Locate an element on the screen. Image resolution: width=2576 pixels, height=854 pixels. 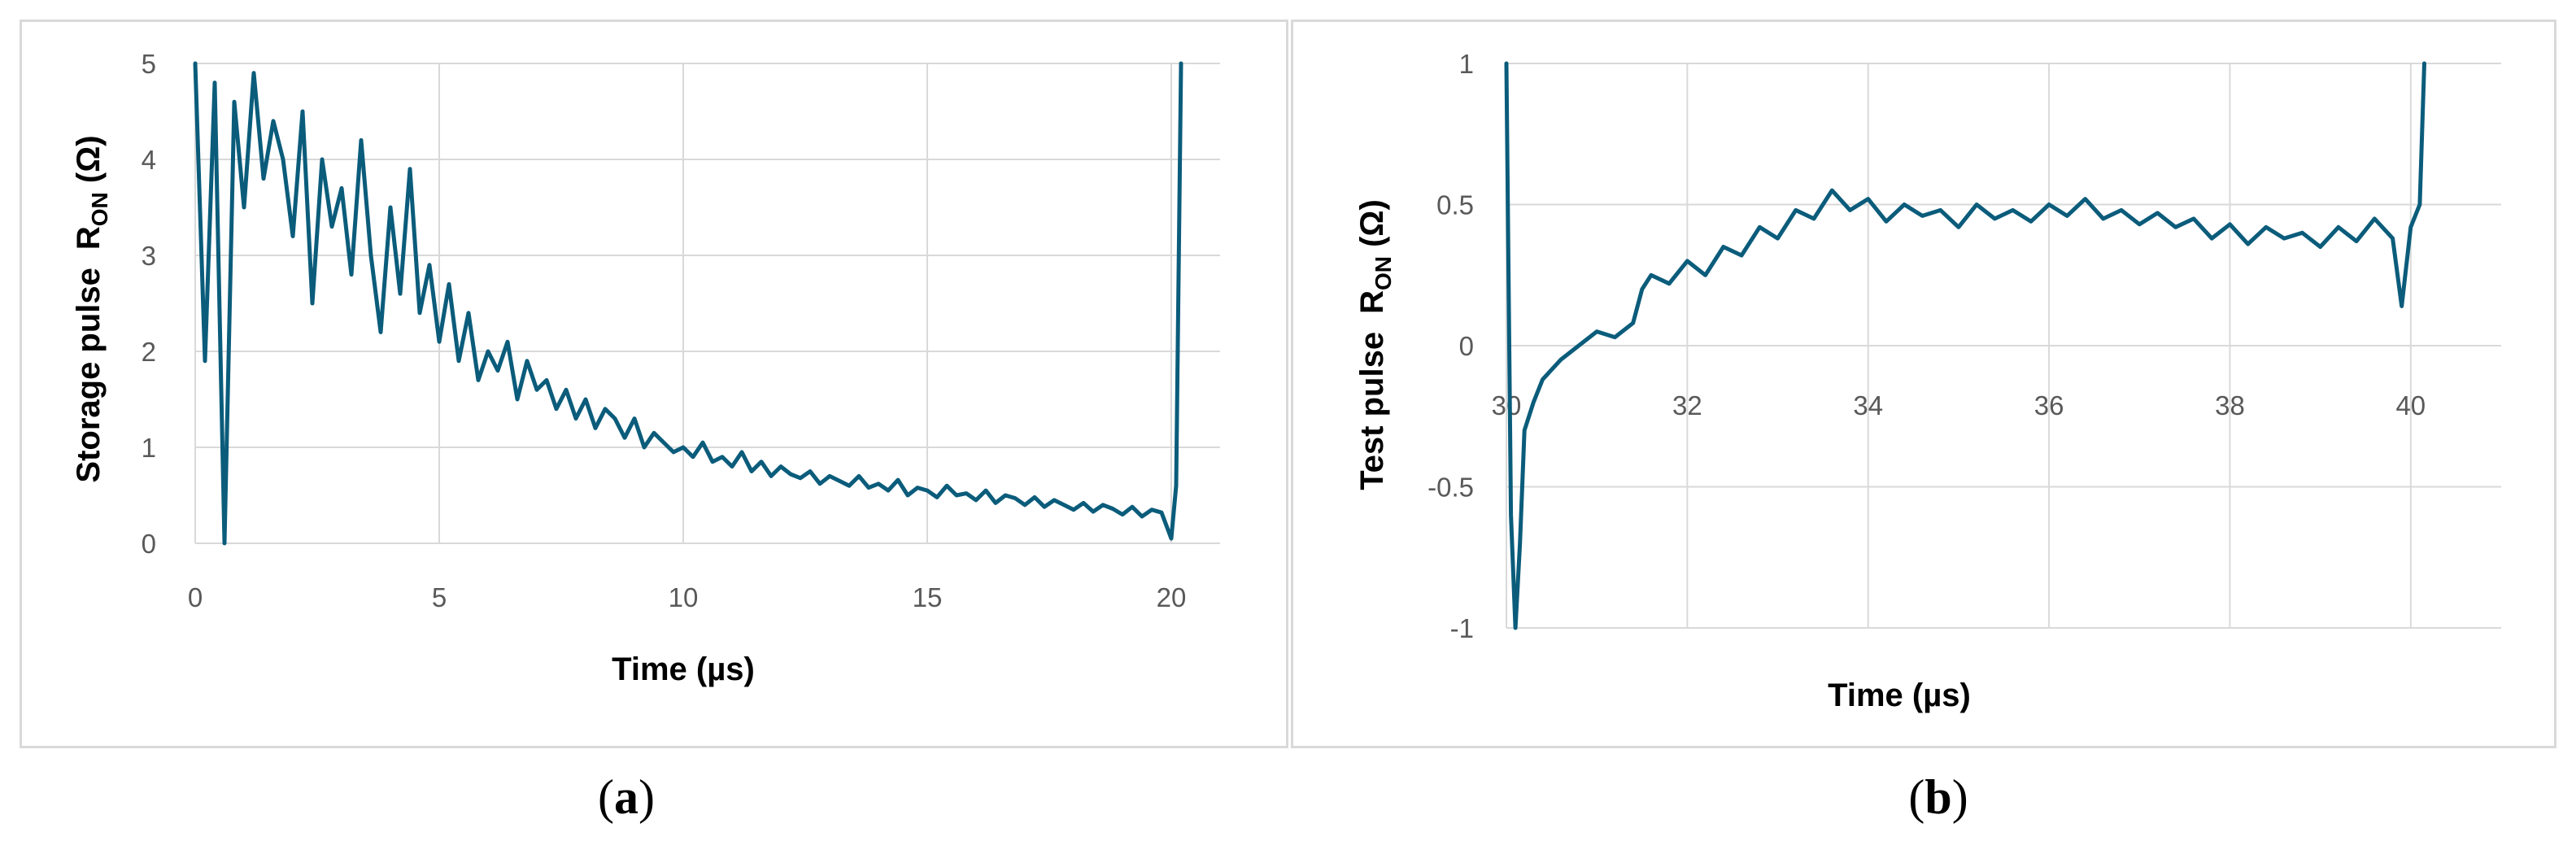
panel-a-y-tick-label: 0 is located at coordinates (149, 544).